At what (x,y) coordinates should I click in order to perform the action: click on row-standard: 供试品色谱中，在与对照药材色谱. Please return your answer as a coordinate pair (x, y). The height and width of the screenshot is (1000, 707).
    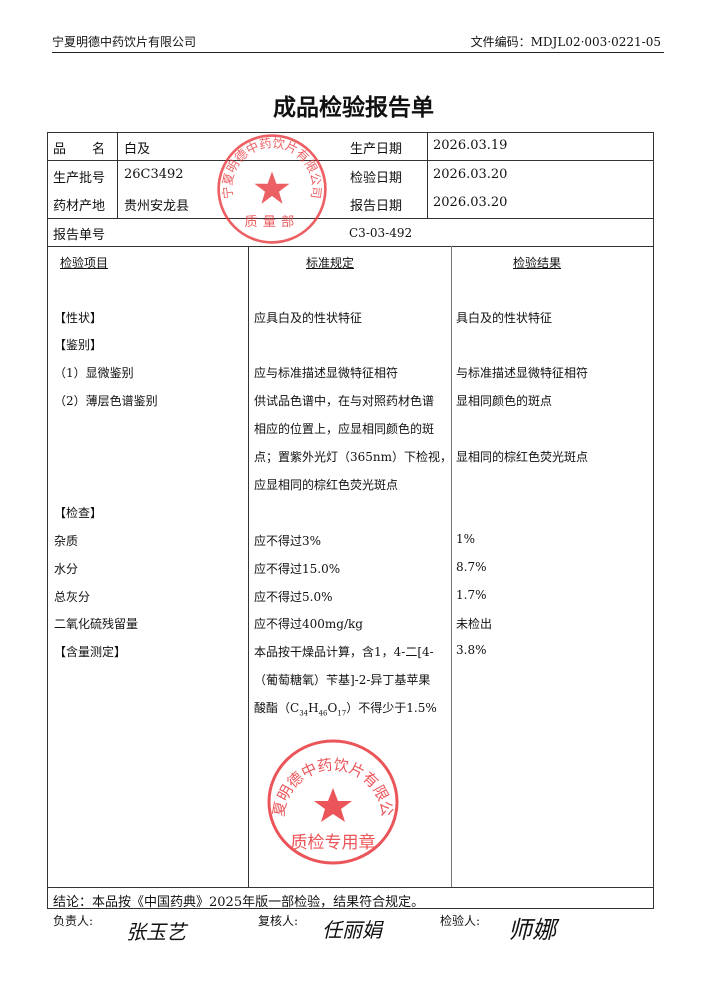
    Looking at the image, I should click on (344, 401).